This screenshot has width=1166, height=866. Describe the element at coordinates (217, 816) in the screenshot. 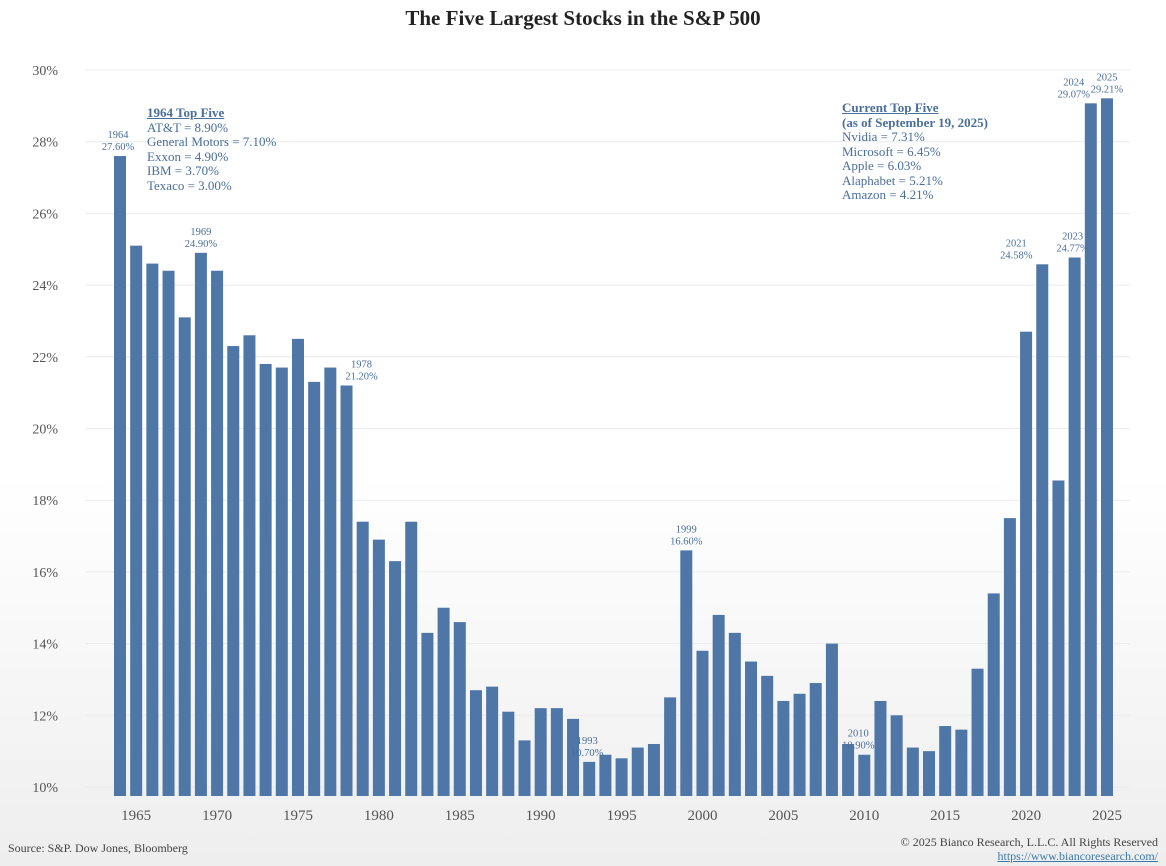

I see `x-tick-label: 1970` at that location.